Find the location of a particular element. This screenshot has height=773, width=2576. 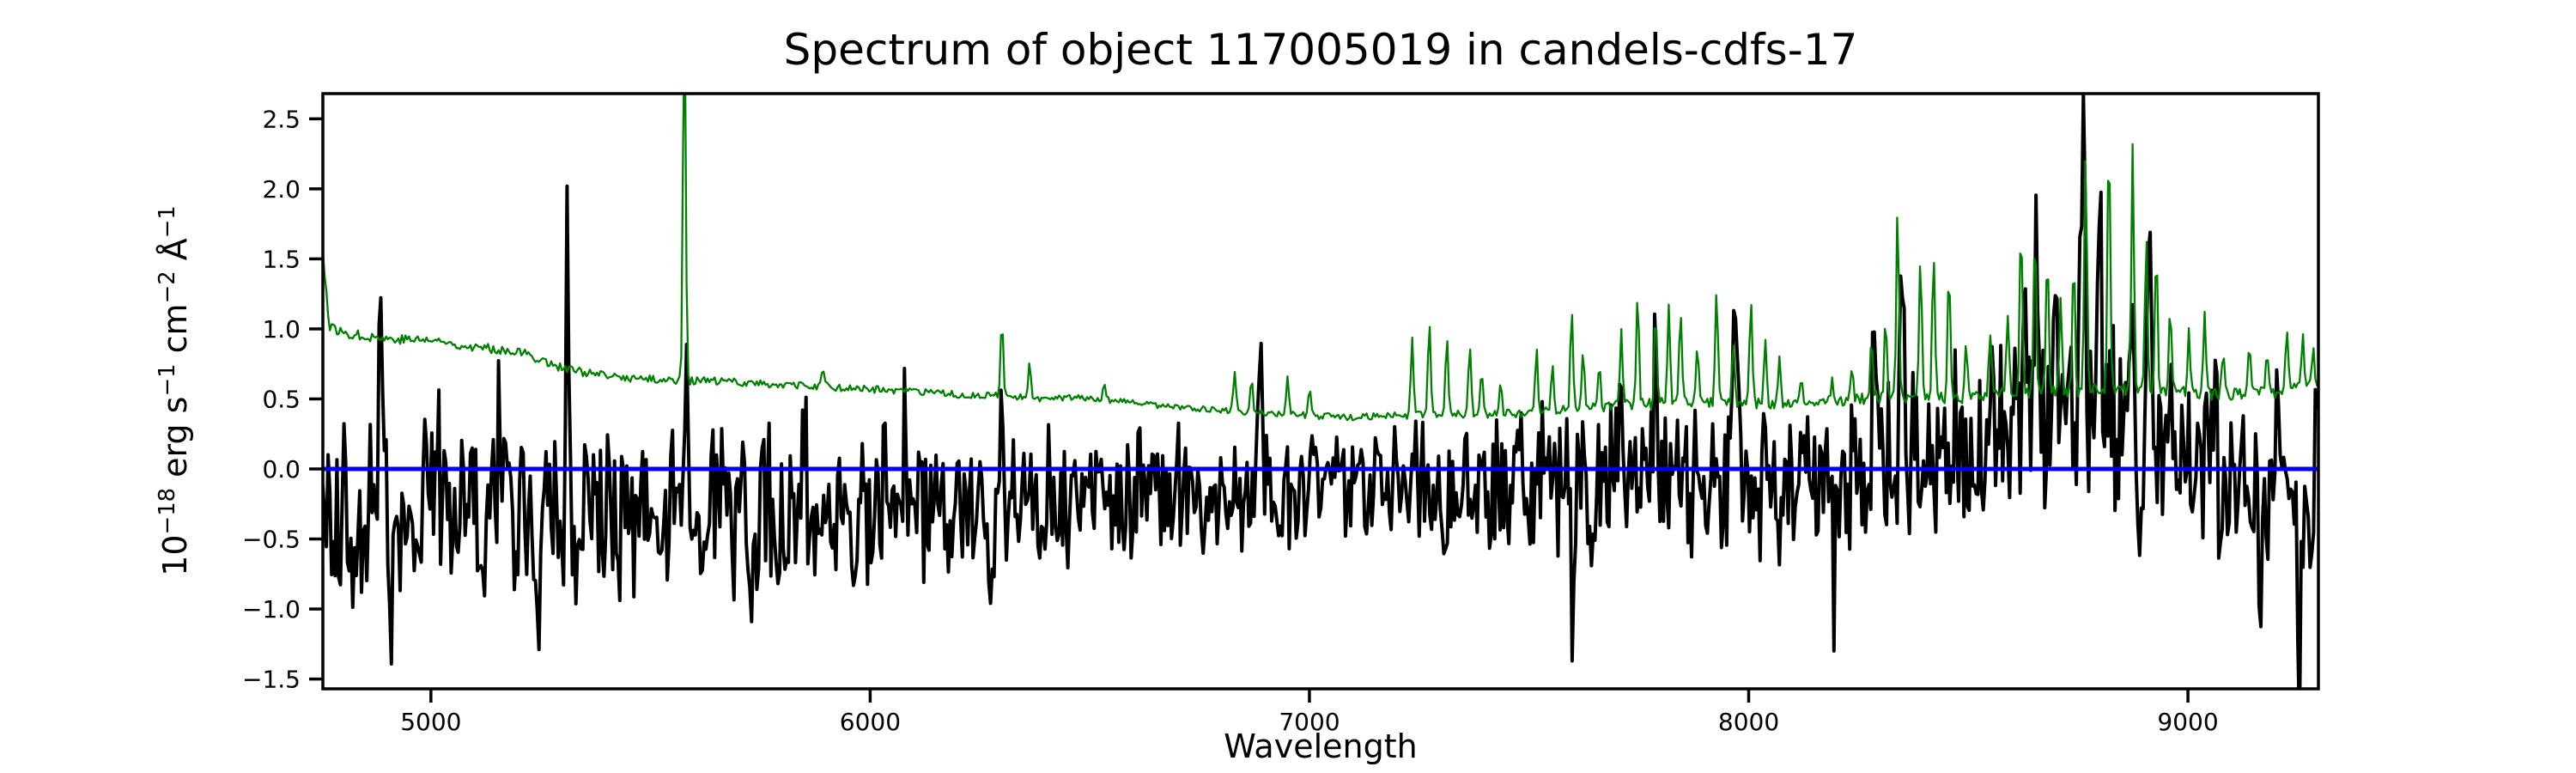

y-tick-label: −0.5 is located at coordinates (271, 540).